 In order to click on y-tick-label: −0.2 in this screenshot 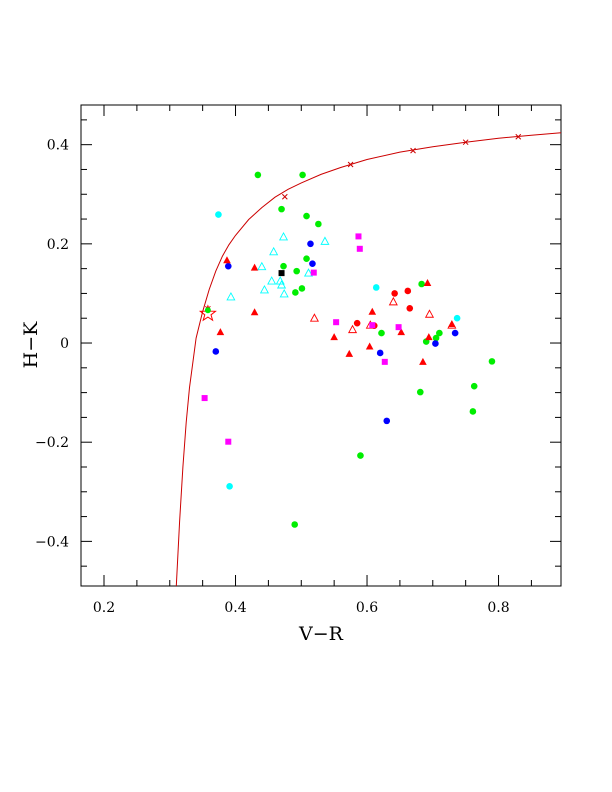, I will do `click(52, 443)`.